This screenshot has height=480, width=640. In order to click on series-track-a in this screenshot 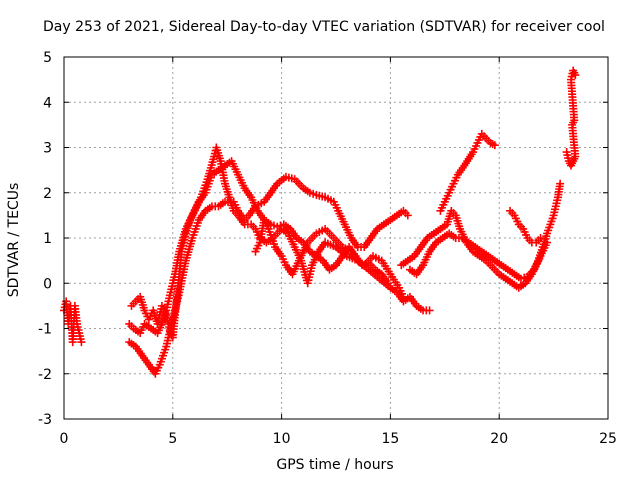, I will do `click(73, 322)`.